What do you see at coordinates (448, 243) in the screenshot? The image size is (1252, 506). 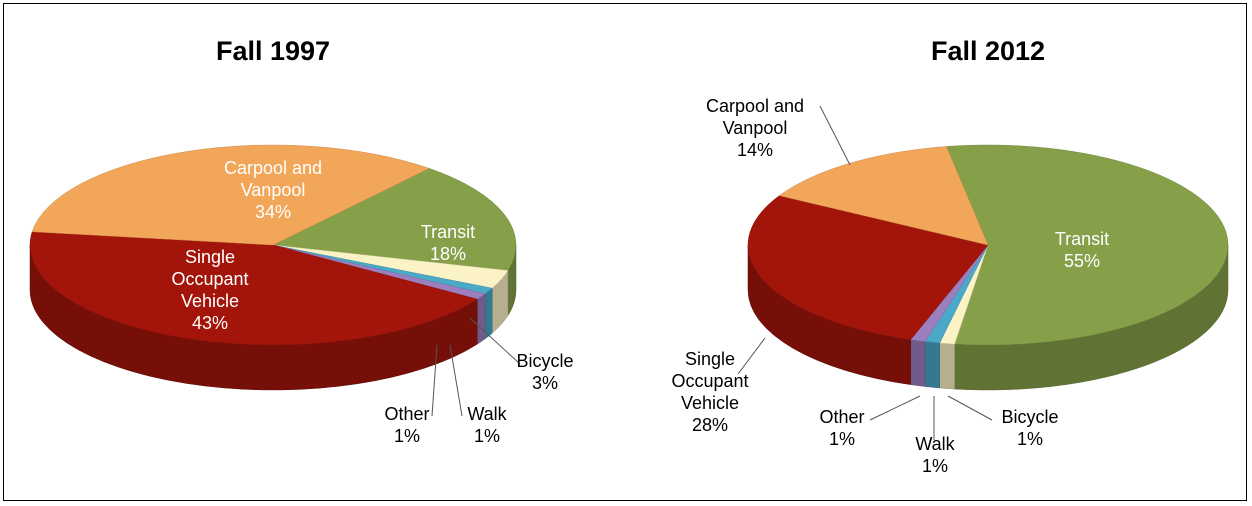 I see `data-label: Transit 18%` at bounding box center [448, 243].